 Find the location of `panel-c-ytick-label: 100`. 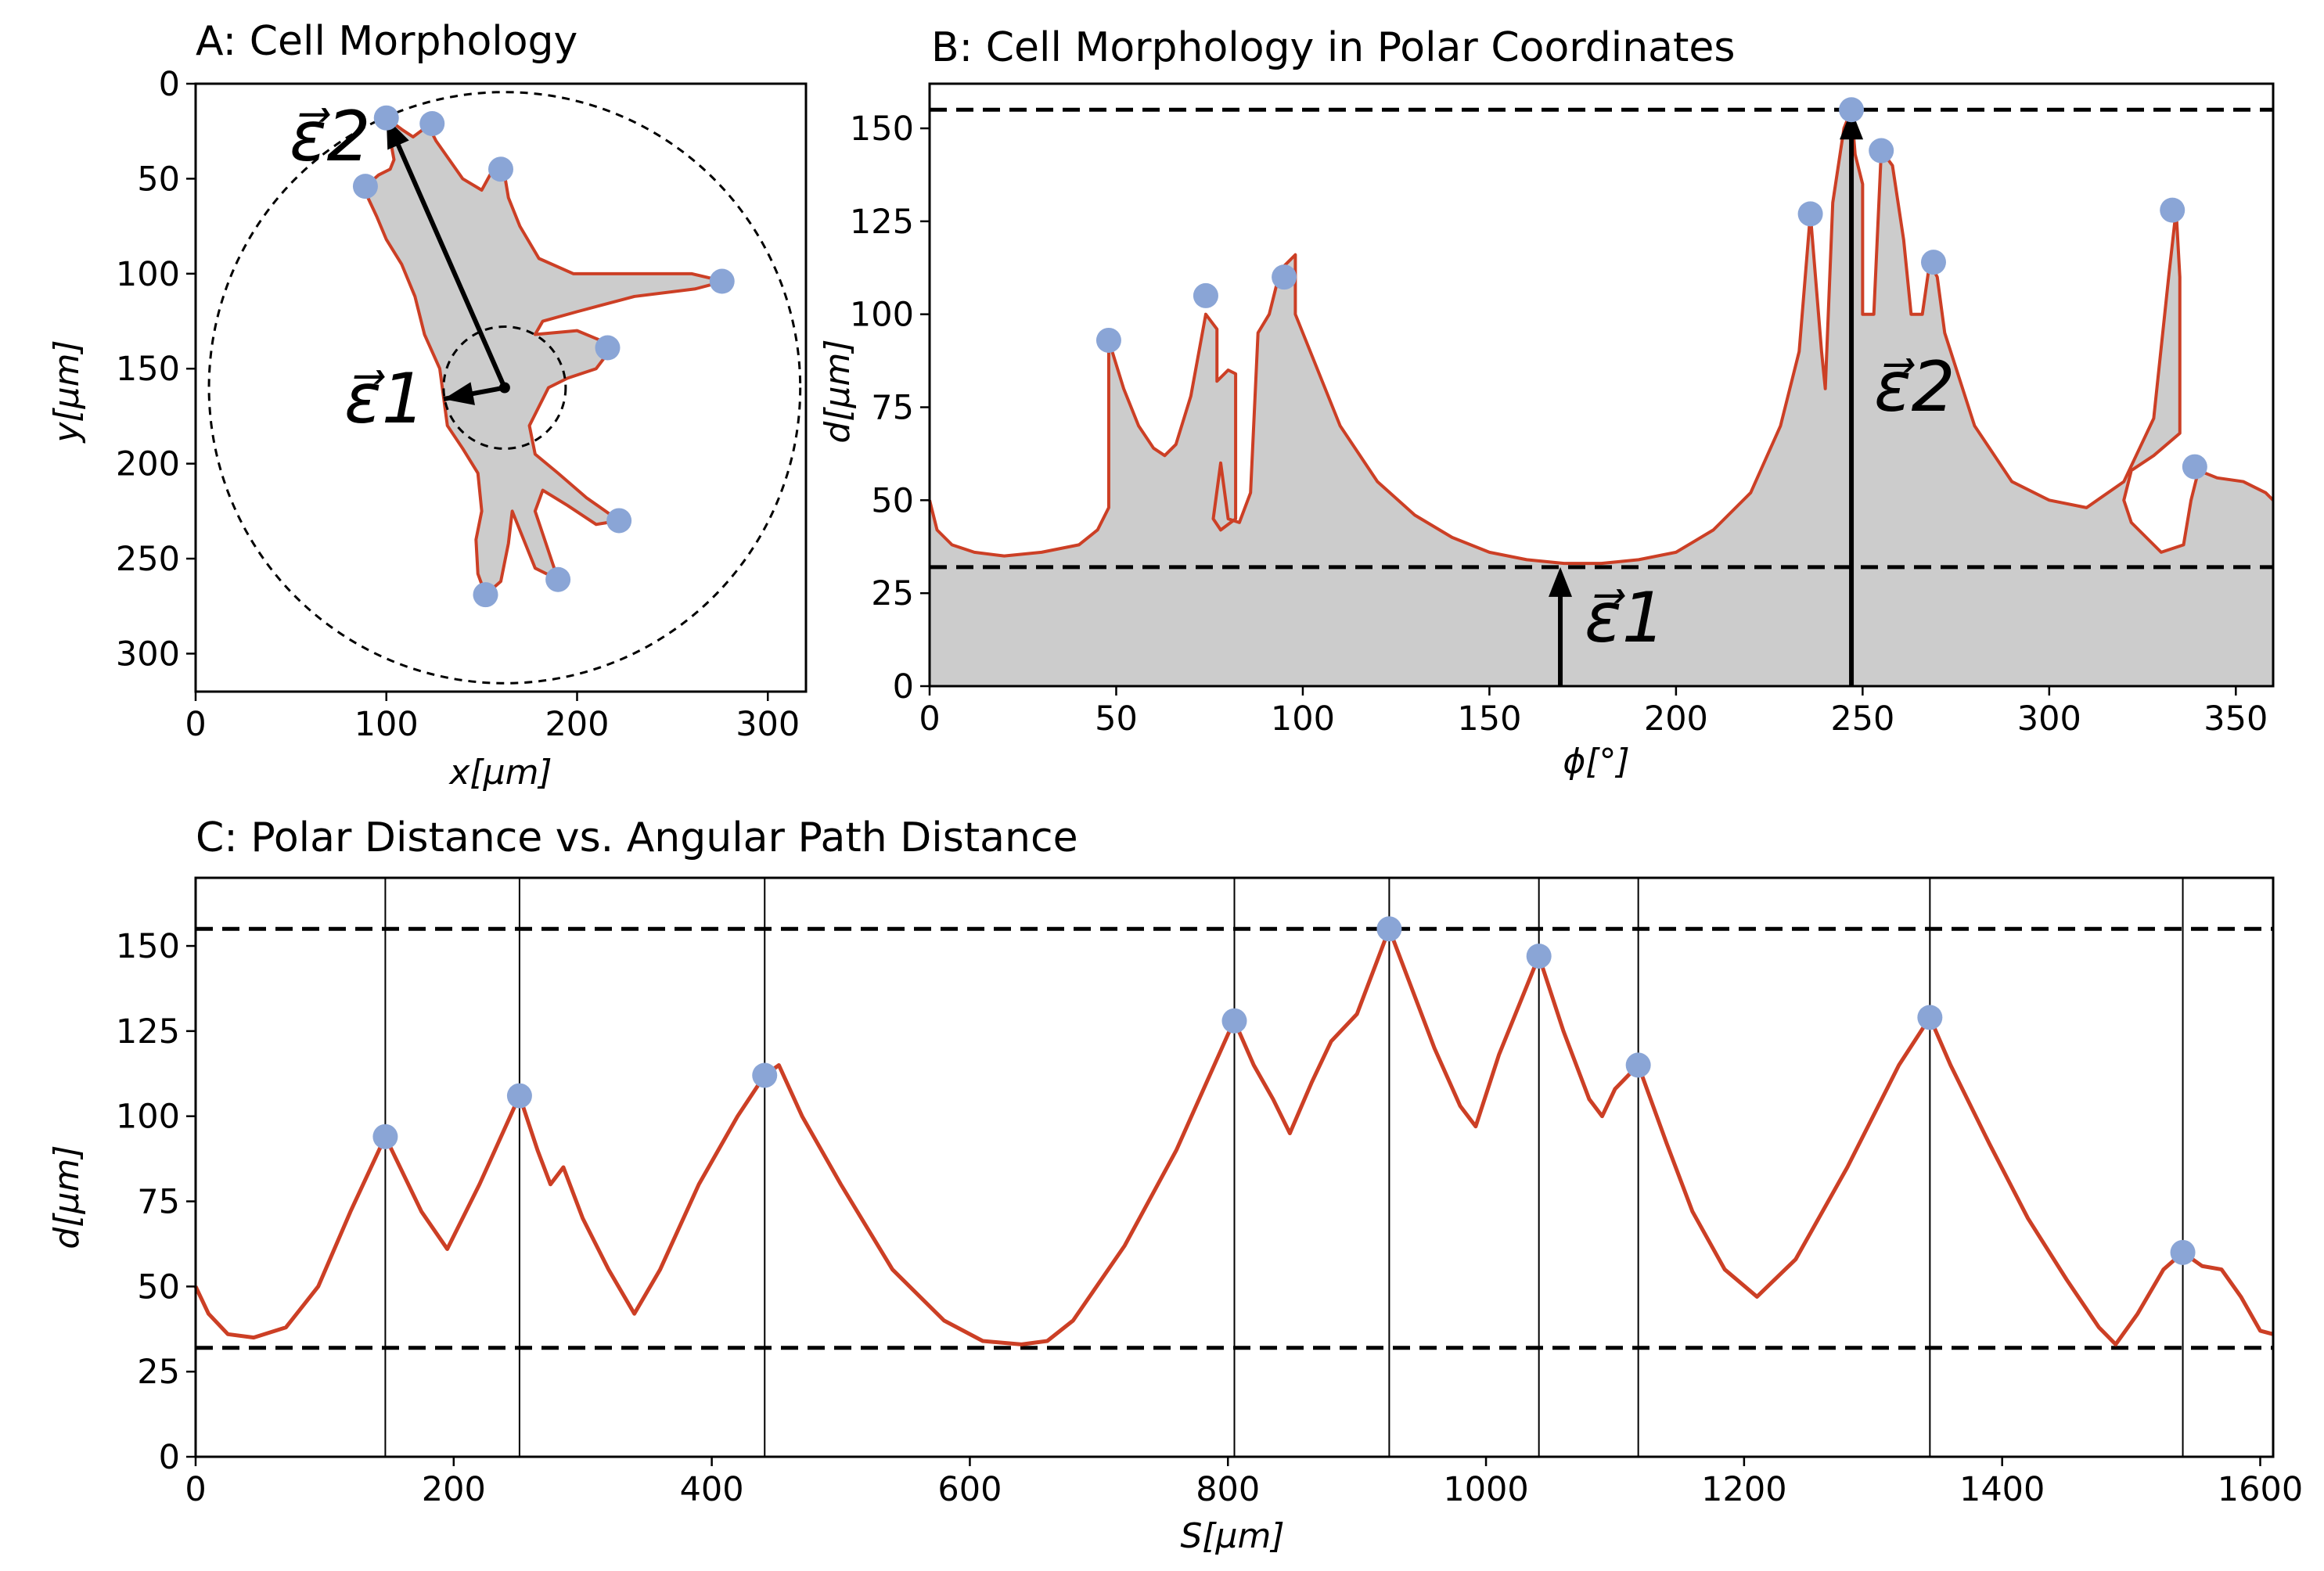

panel-c-ytick-label: 100 is located at coordinates (148, 1117).